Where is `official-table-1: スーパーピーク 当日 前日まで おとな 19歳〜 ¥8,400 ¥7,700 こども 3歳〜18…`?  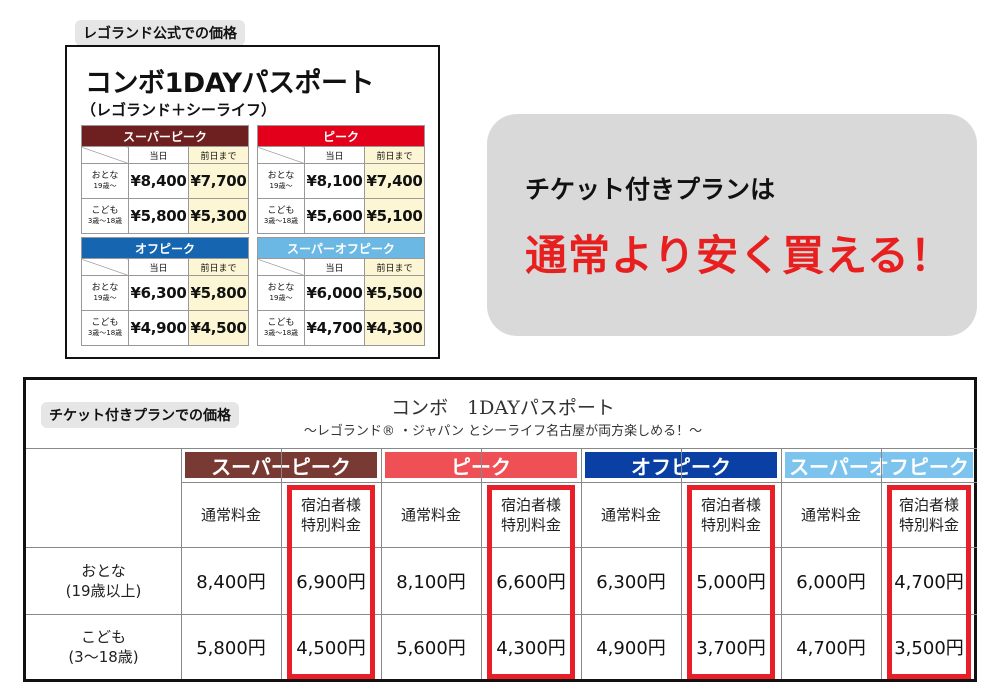 official-table-1: スーパーピーク 当日 前日まで おとな 19歳〜 ¥8,400 ¥7,700 こども 3歳〜18… is located at coordinates (165, 179).